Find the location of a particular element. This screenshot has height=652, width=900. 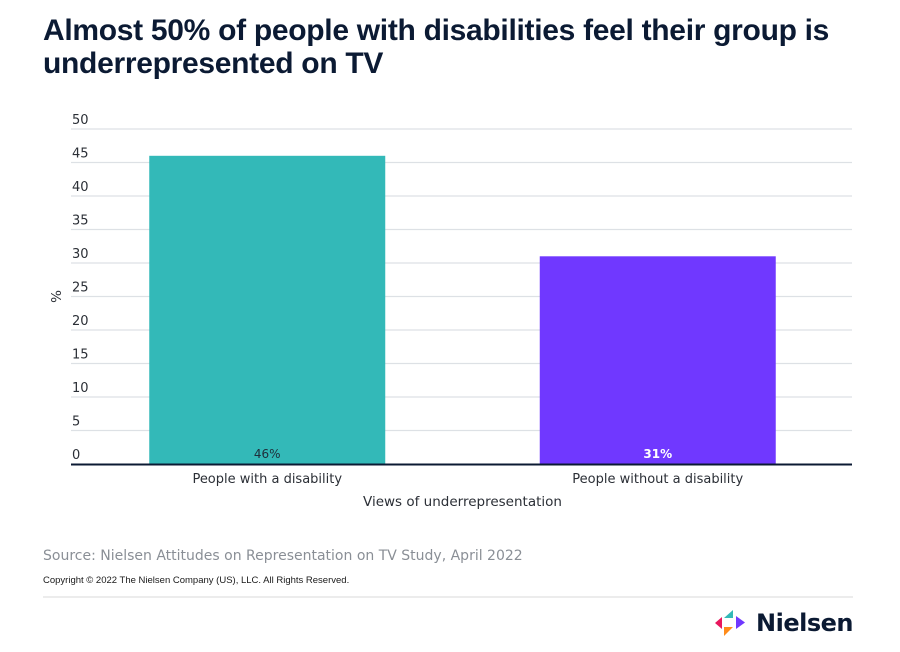

y-tick-label: 15 is located at coordinates (80, 355).